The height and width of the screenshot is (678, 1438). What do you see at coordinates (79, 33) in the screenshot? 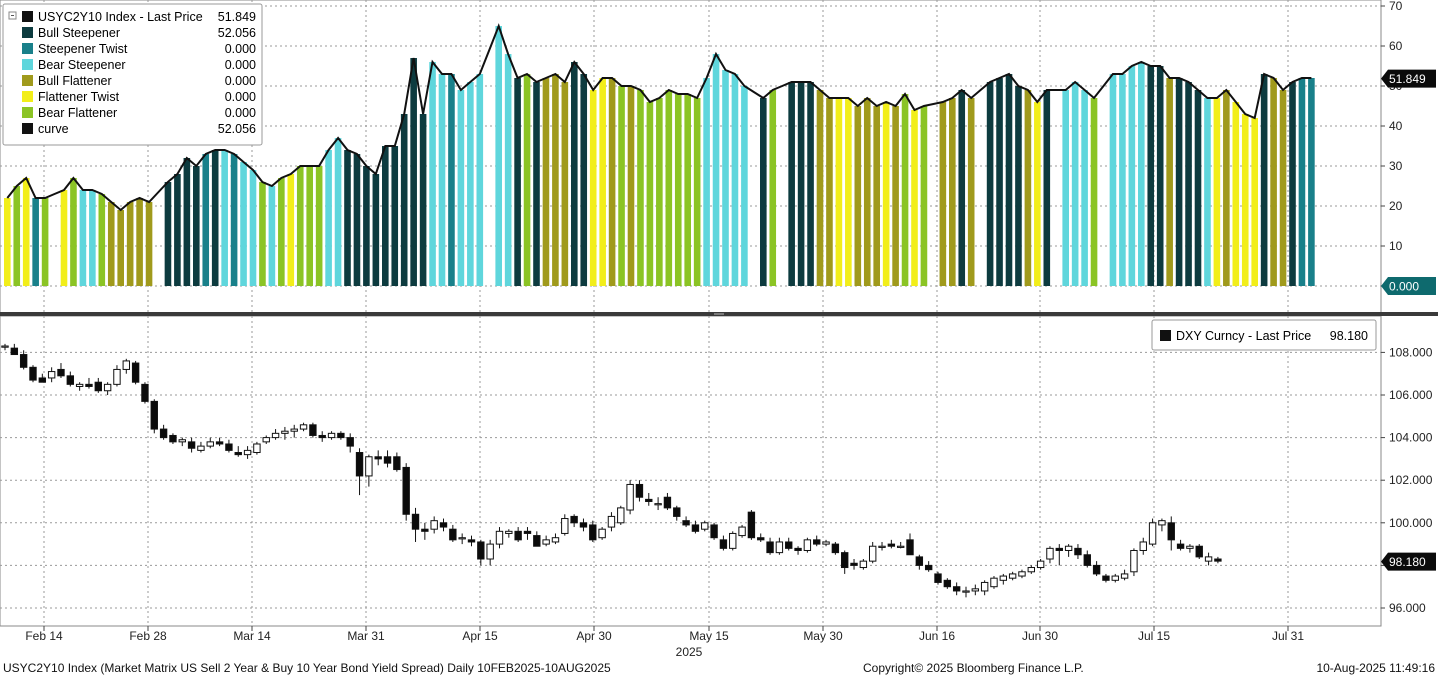
I see `legend-entry-name: Bull Steepener` at bounding box center [79, 33].